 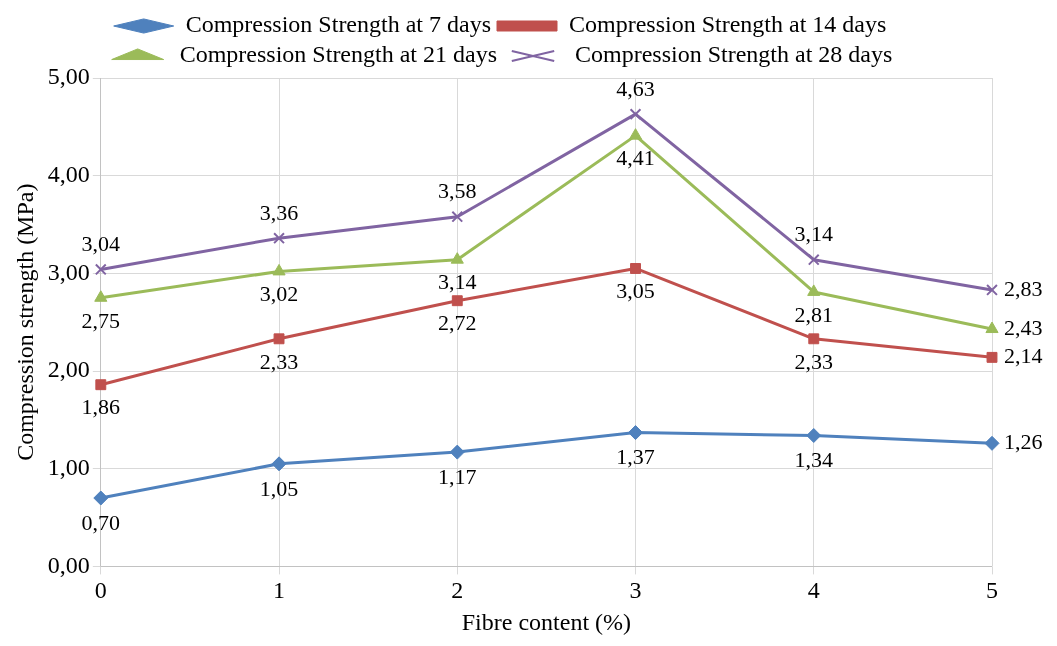 I want to click on y-tick-label: 4,00, so click(x=68, y=173).